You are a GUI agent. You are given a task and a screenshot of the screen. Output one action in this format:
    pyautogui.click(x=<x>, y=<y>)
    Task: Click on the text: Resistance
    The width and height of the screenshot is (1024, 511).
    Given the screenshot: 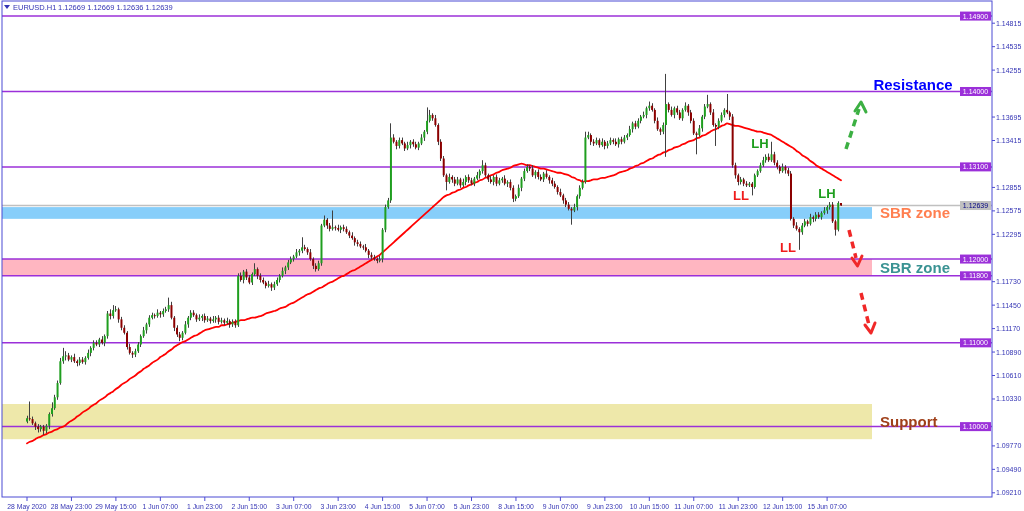 What is the action you would take?
    pyautogui.click(x=913, y=84)
    